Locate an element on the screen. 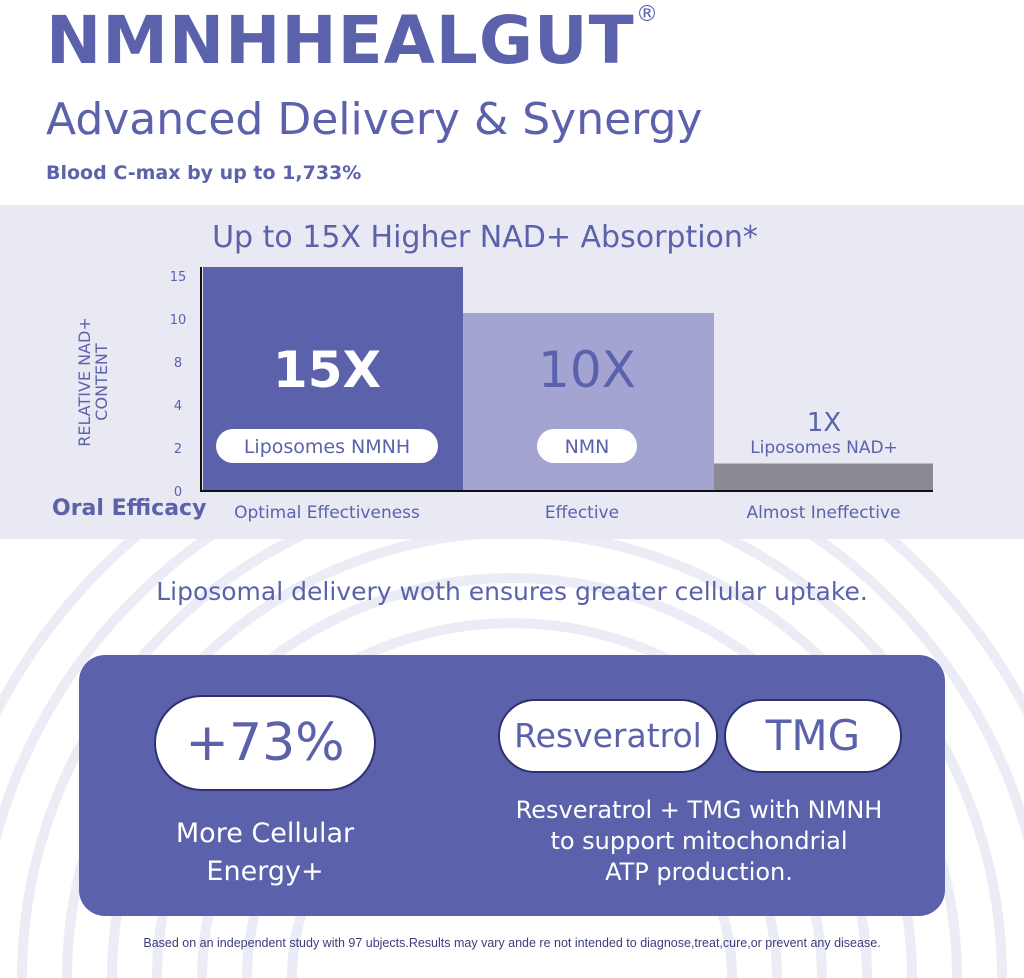  chart-title: Up to 15X Higher NAD+ Absorption* is located at coordinates (485, 237).